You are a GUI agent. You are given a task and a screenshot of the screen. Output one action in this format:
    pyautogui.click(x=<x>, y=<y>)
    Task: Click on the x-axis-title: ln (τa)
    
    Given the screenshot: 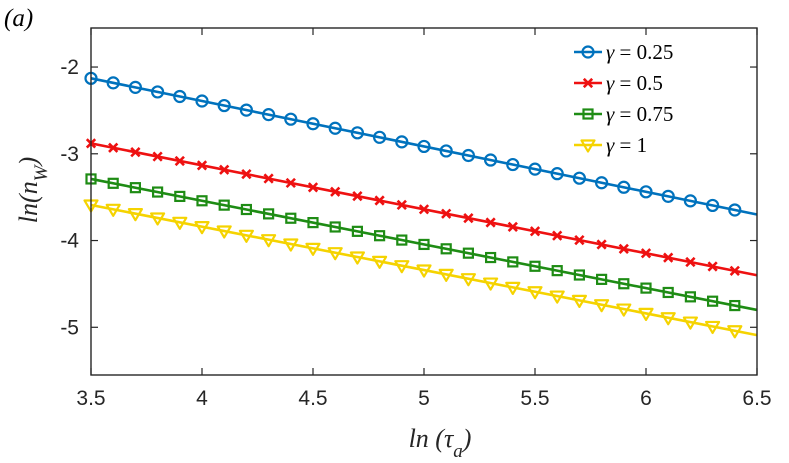 What is the action you would take?
    pyautogui.click(x=440, y=443)
    